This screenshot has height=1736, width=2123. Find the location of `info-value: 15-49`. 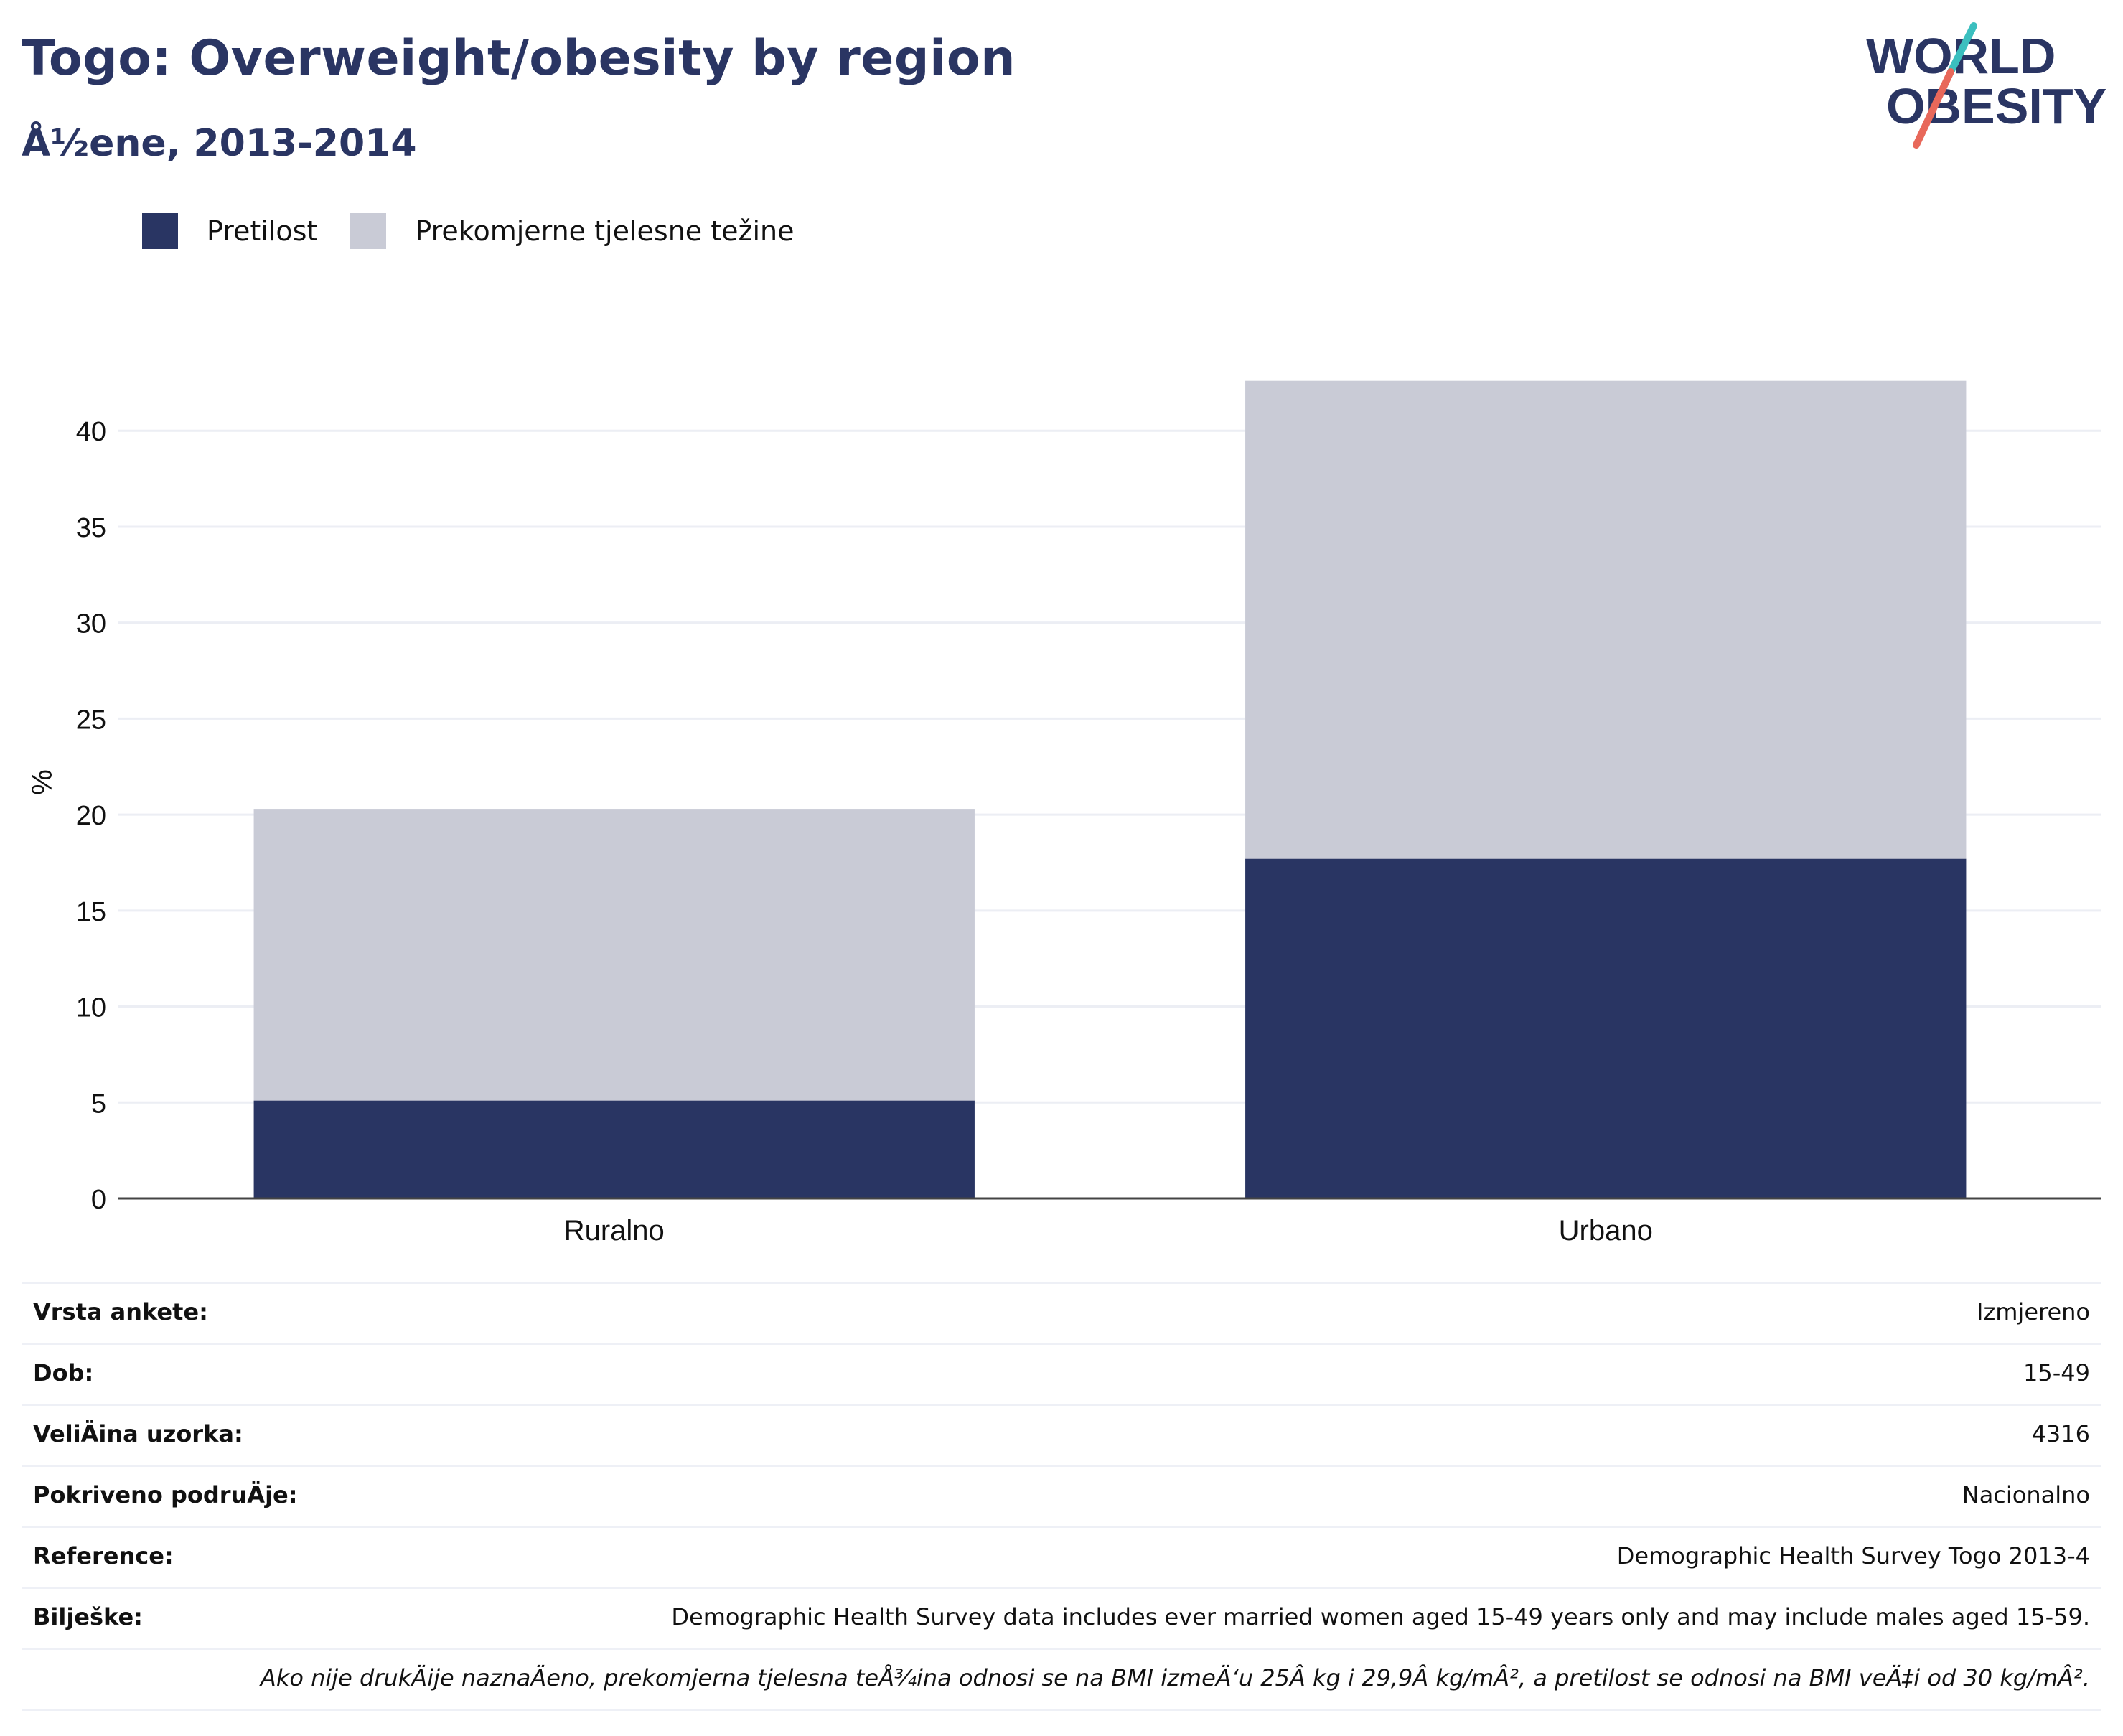

info-value: 15-49 is located at coordinates (2056, 1373).